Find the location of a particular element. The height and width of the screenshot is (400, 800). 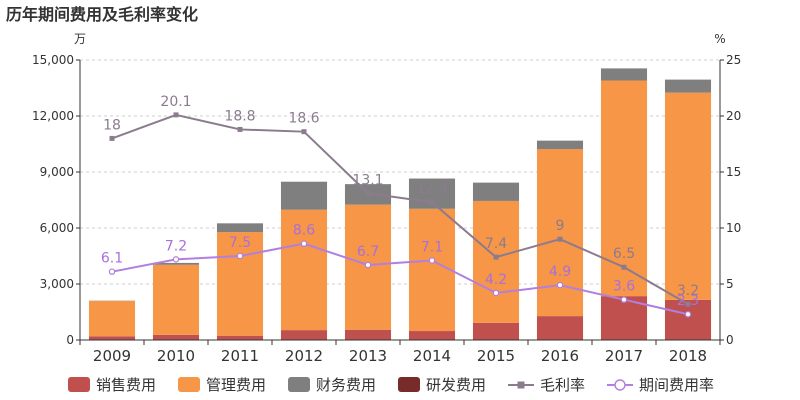

x-axis-tick-label: 2012 is located at coordinates (304, 356).